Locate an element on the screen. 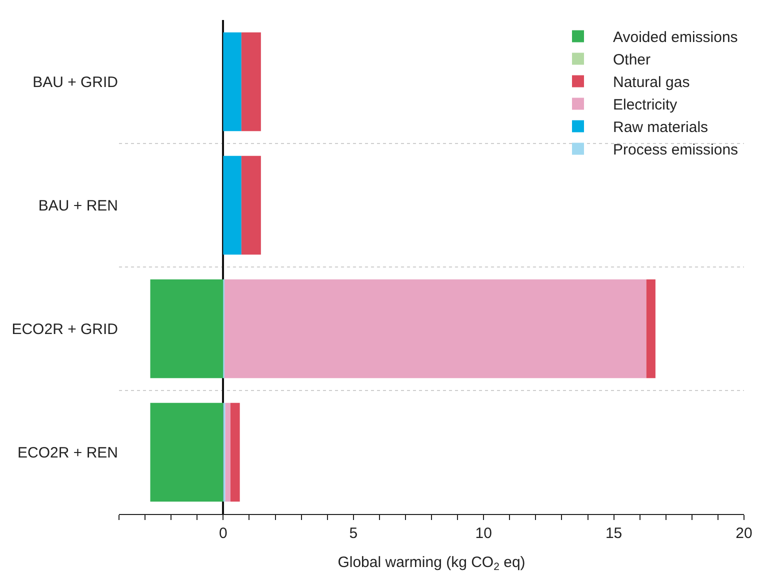 This screenshot has height=580, width=764. legend-label: Process emissions is located at coordinates (675, 150).